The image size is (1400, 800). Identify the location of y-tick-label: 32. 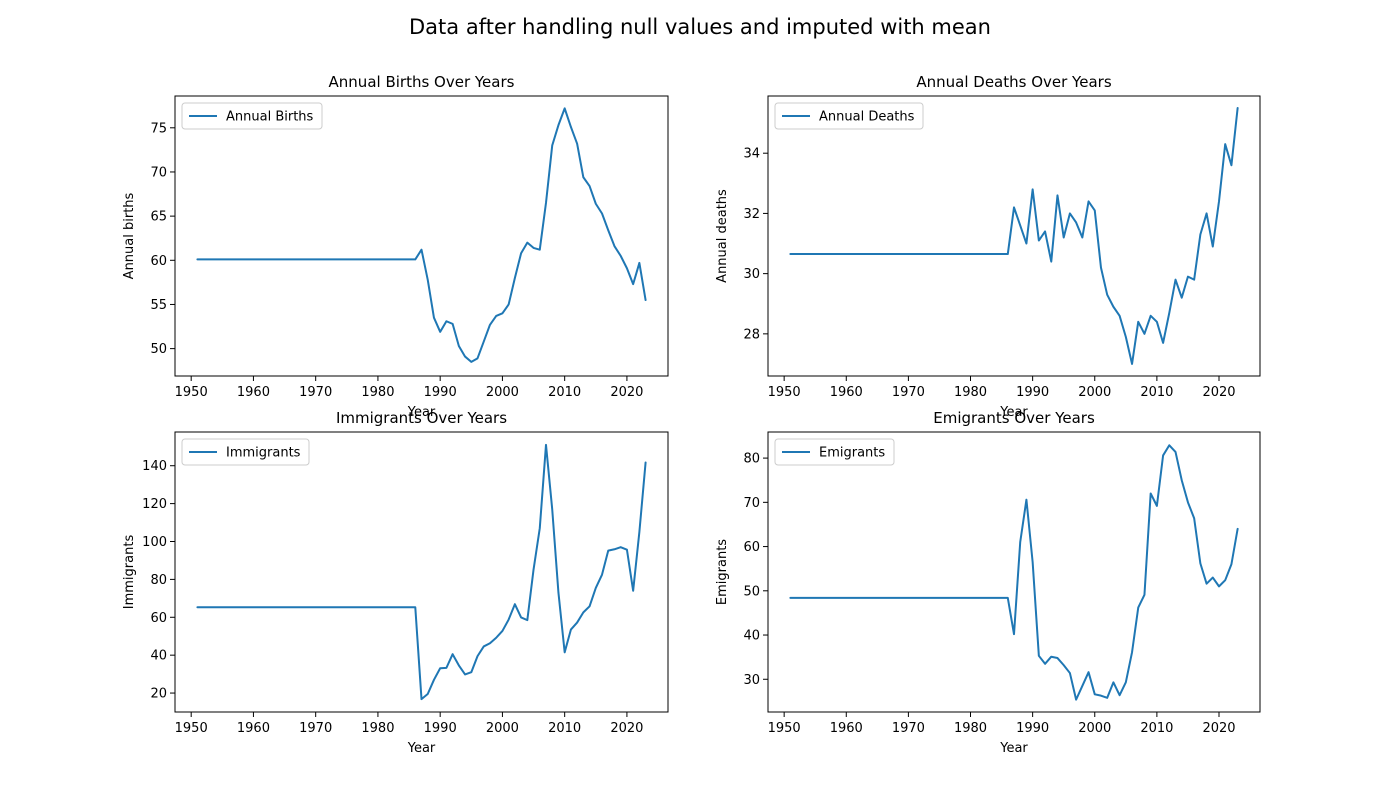
(751, 214).